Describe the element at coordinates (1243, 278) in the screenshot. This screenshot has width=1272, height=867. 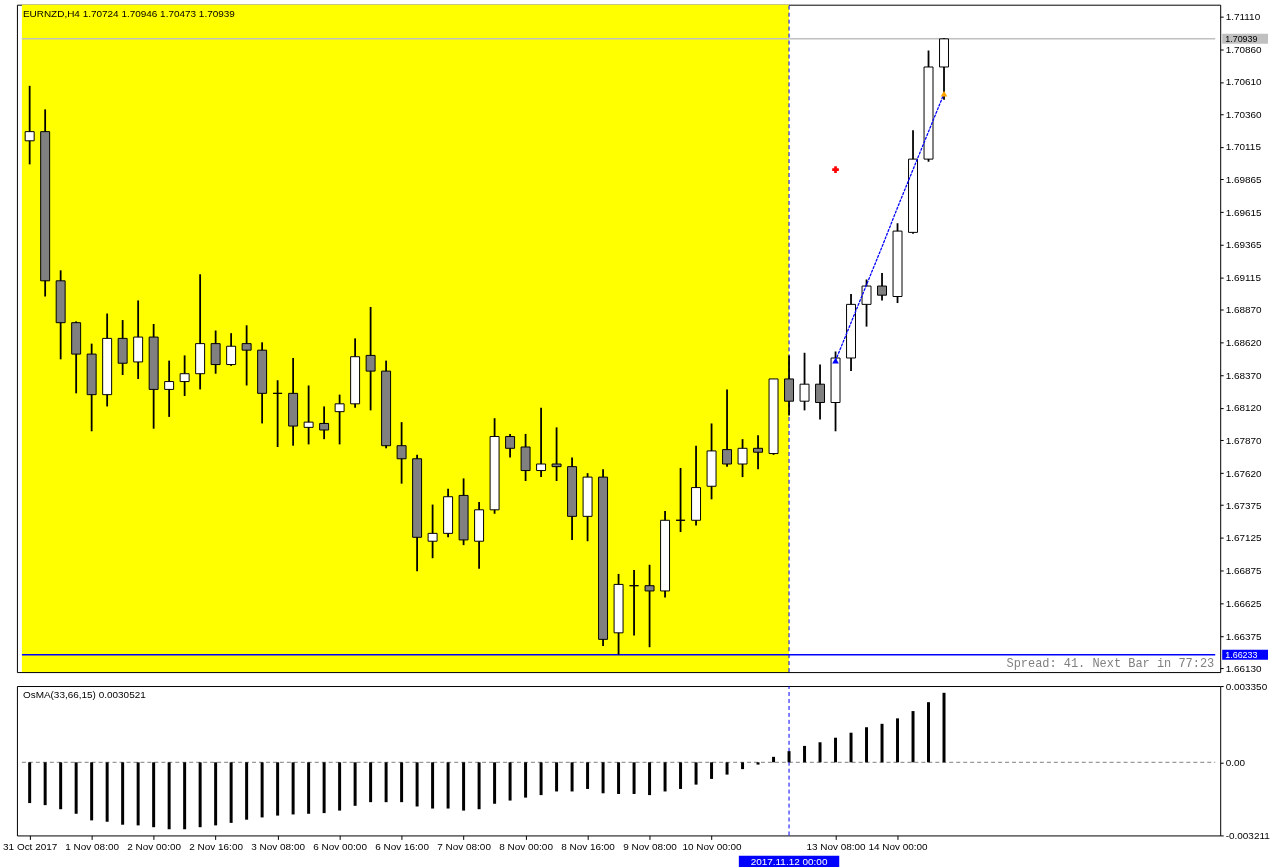
I see `y-tick-label: 1.69115` at that location.